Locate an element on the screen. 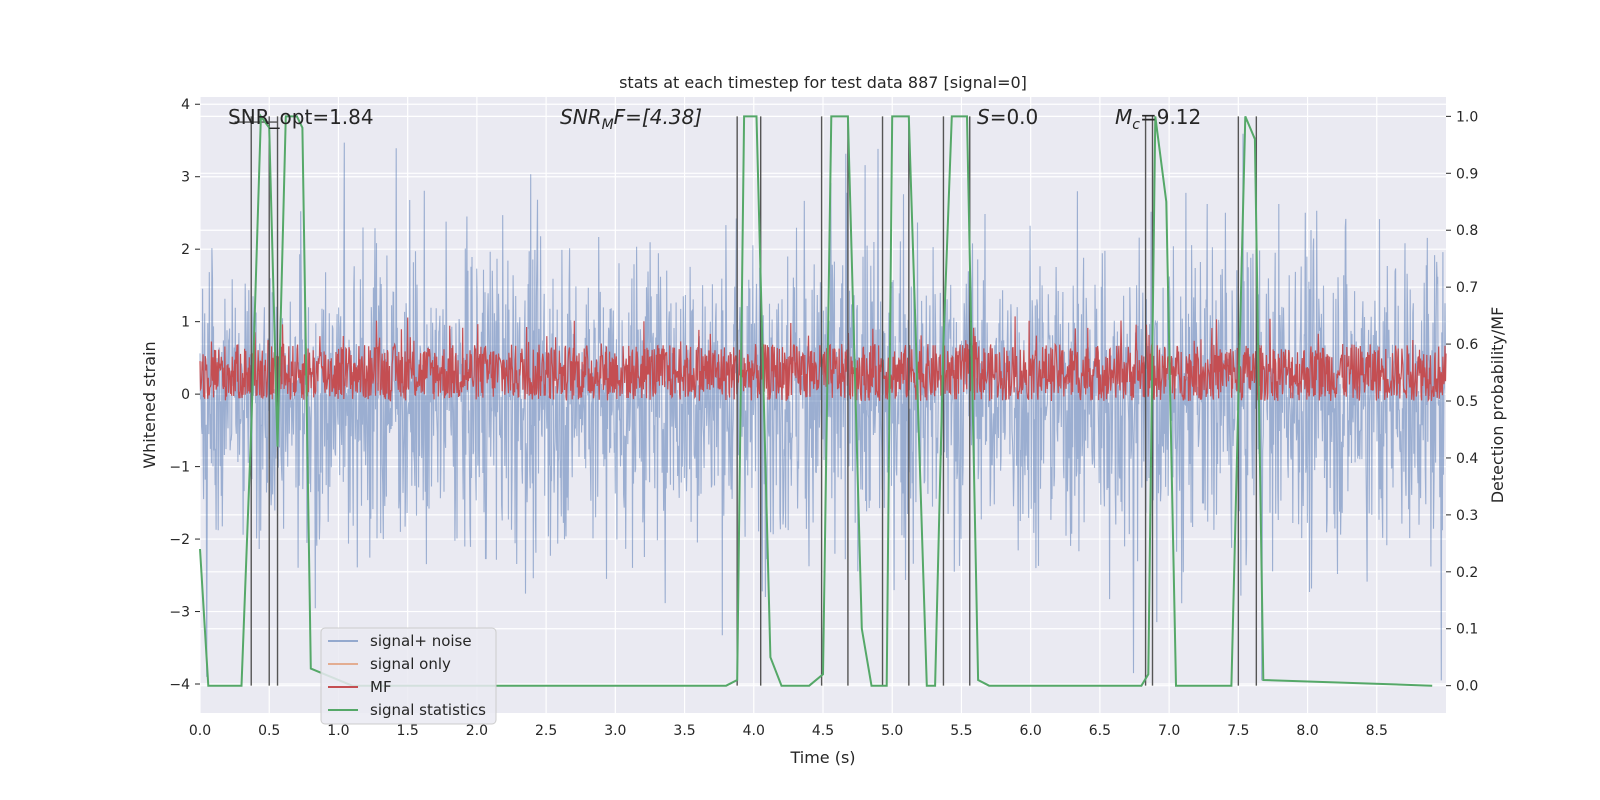 Image resolution: width=1600 pixels, height=800 pixels. x-tick-label: 2.0 is located at coordinates (477, 731).